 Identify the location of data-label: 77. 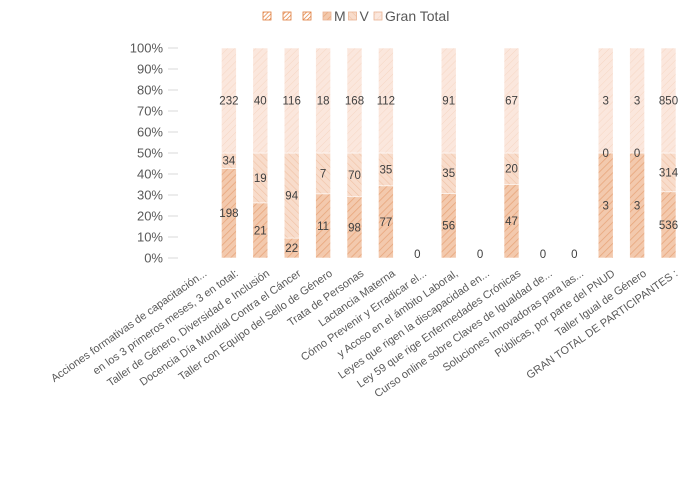
(386, 223).